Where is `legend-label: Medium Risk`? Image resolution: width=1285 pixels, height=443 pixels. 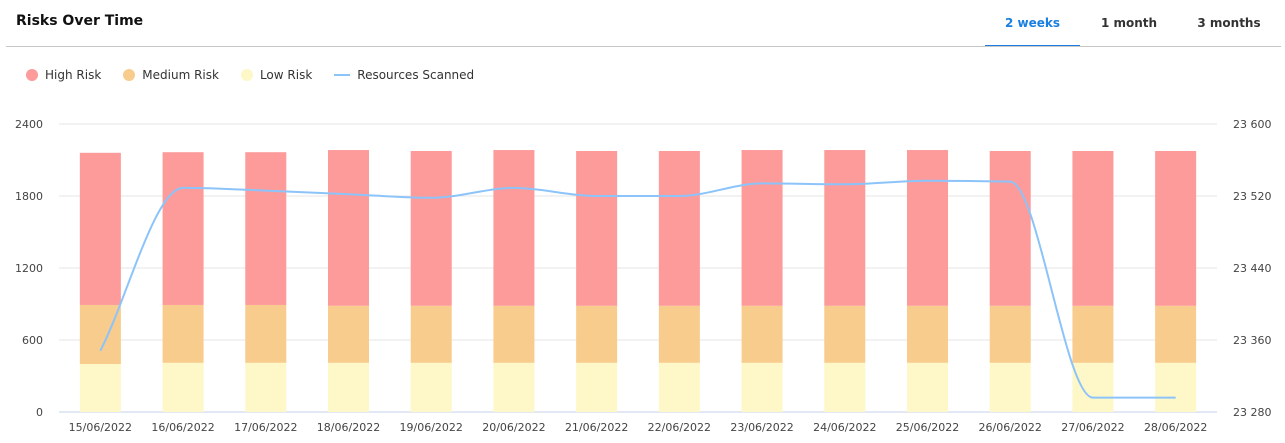
legend-label: Medium Risk is located at coordinates (180, 75).